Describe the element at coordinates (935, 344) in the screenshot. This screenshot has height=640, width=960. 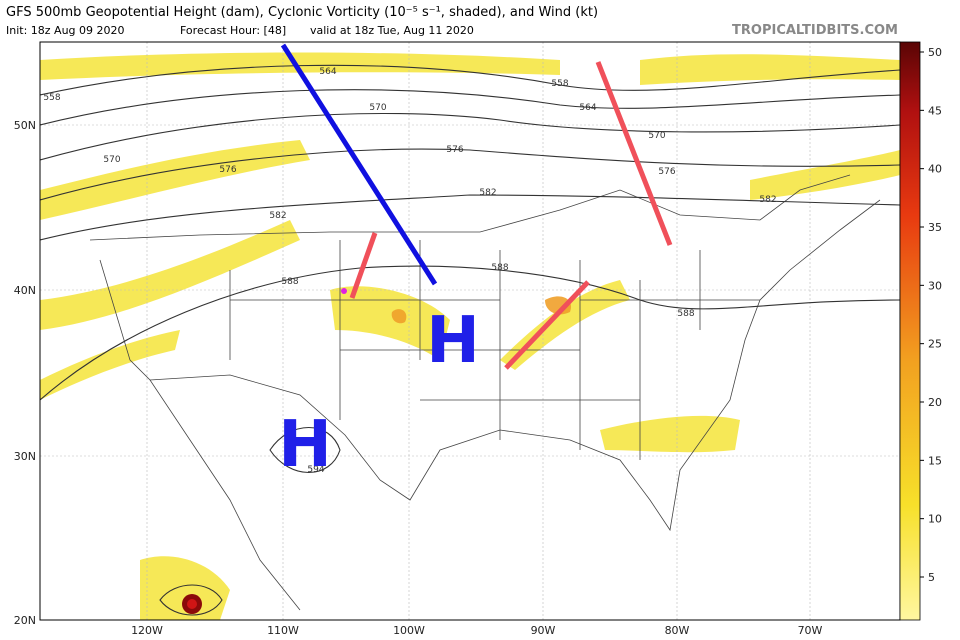
I see `colorbar-tick-label: 25` at that location.